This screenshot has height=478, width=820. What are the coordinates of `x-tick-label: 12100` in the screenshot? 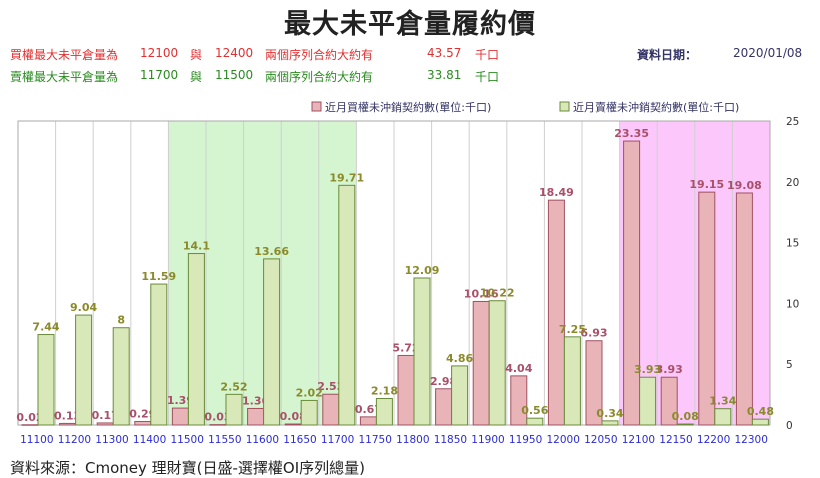 It's located at (638, 440).